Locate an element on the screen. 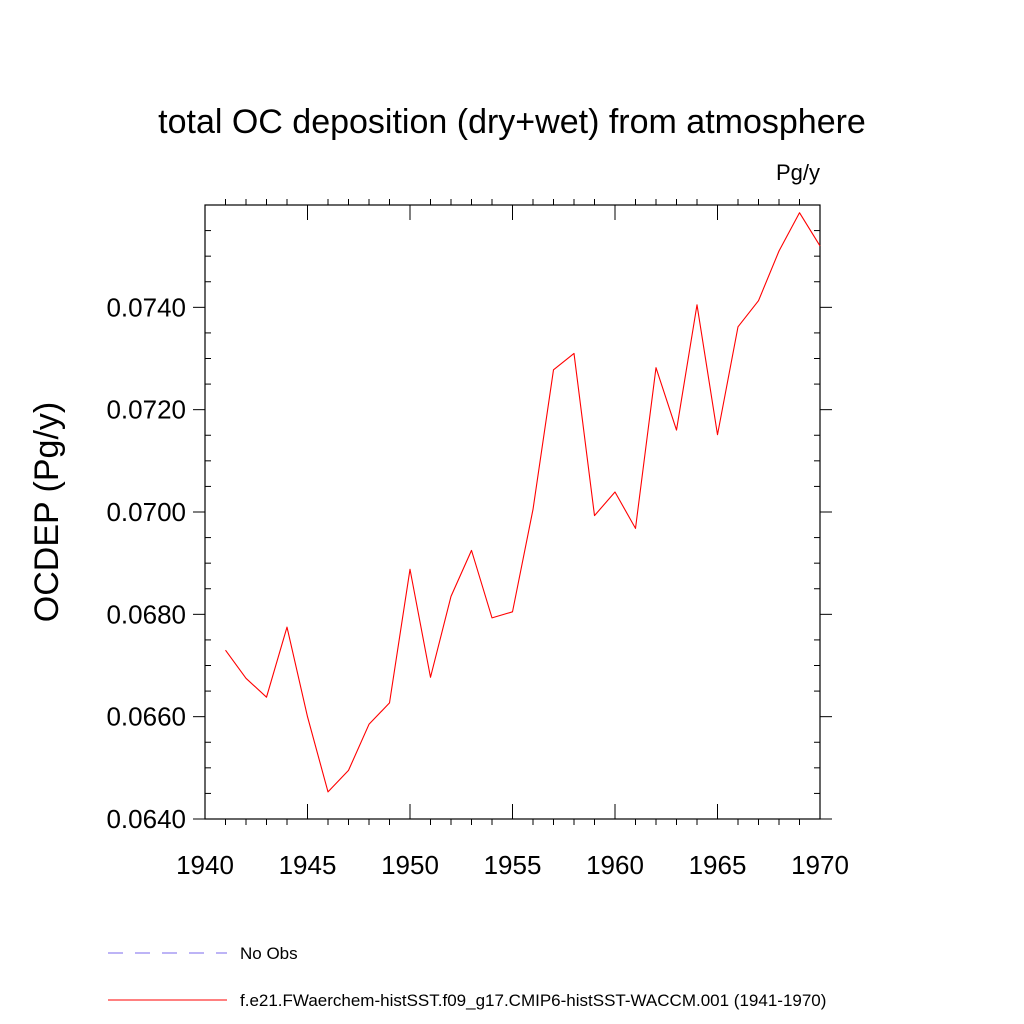  x-tick-label: 1960 is located at coordinates (615, 865).